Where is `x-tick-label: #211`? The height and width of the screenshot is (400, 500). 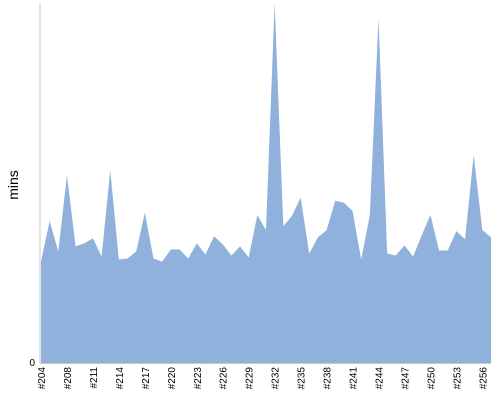
x-tick-label: #211 is located at coordinates (94, 378).